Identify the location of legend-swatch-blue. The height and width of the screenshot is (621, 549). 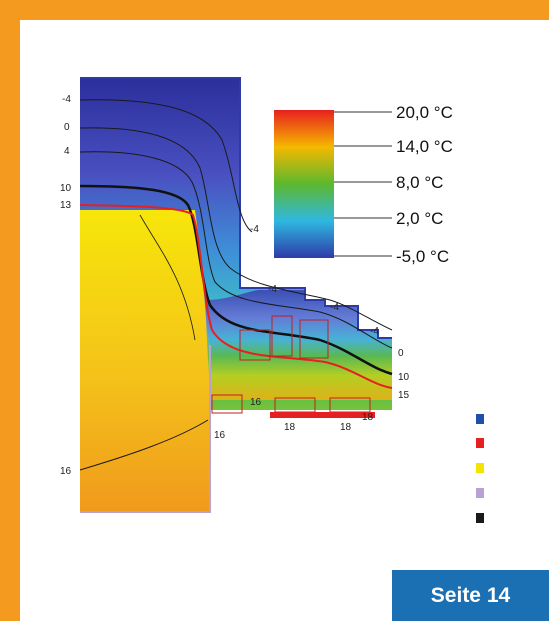
(480, 419).